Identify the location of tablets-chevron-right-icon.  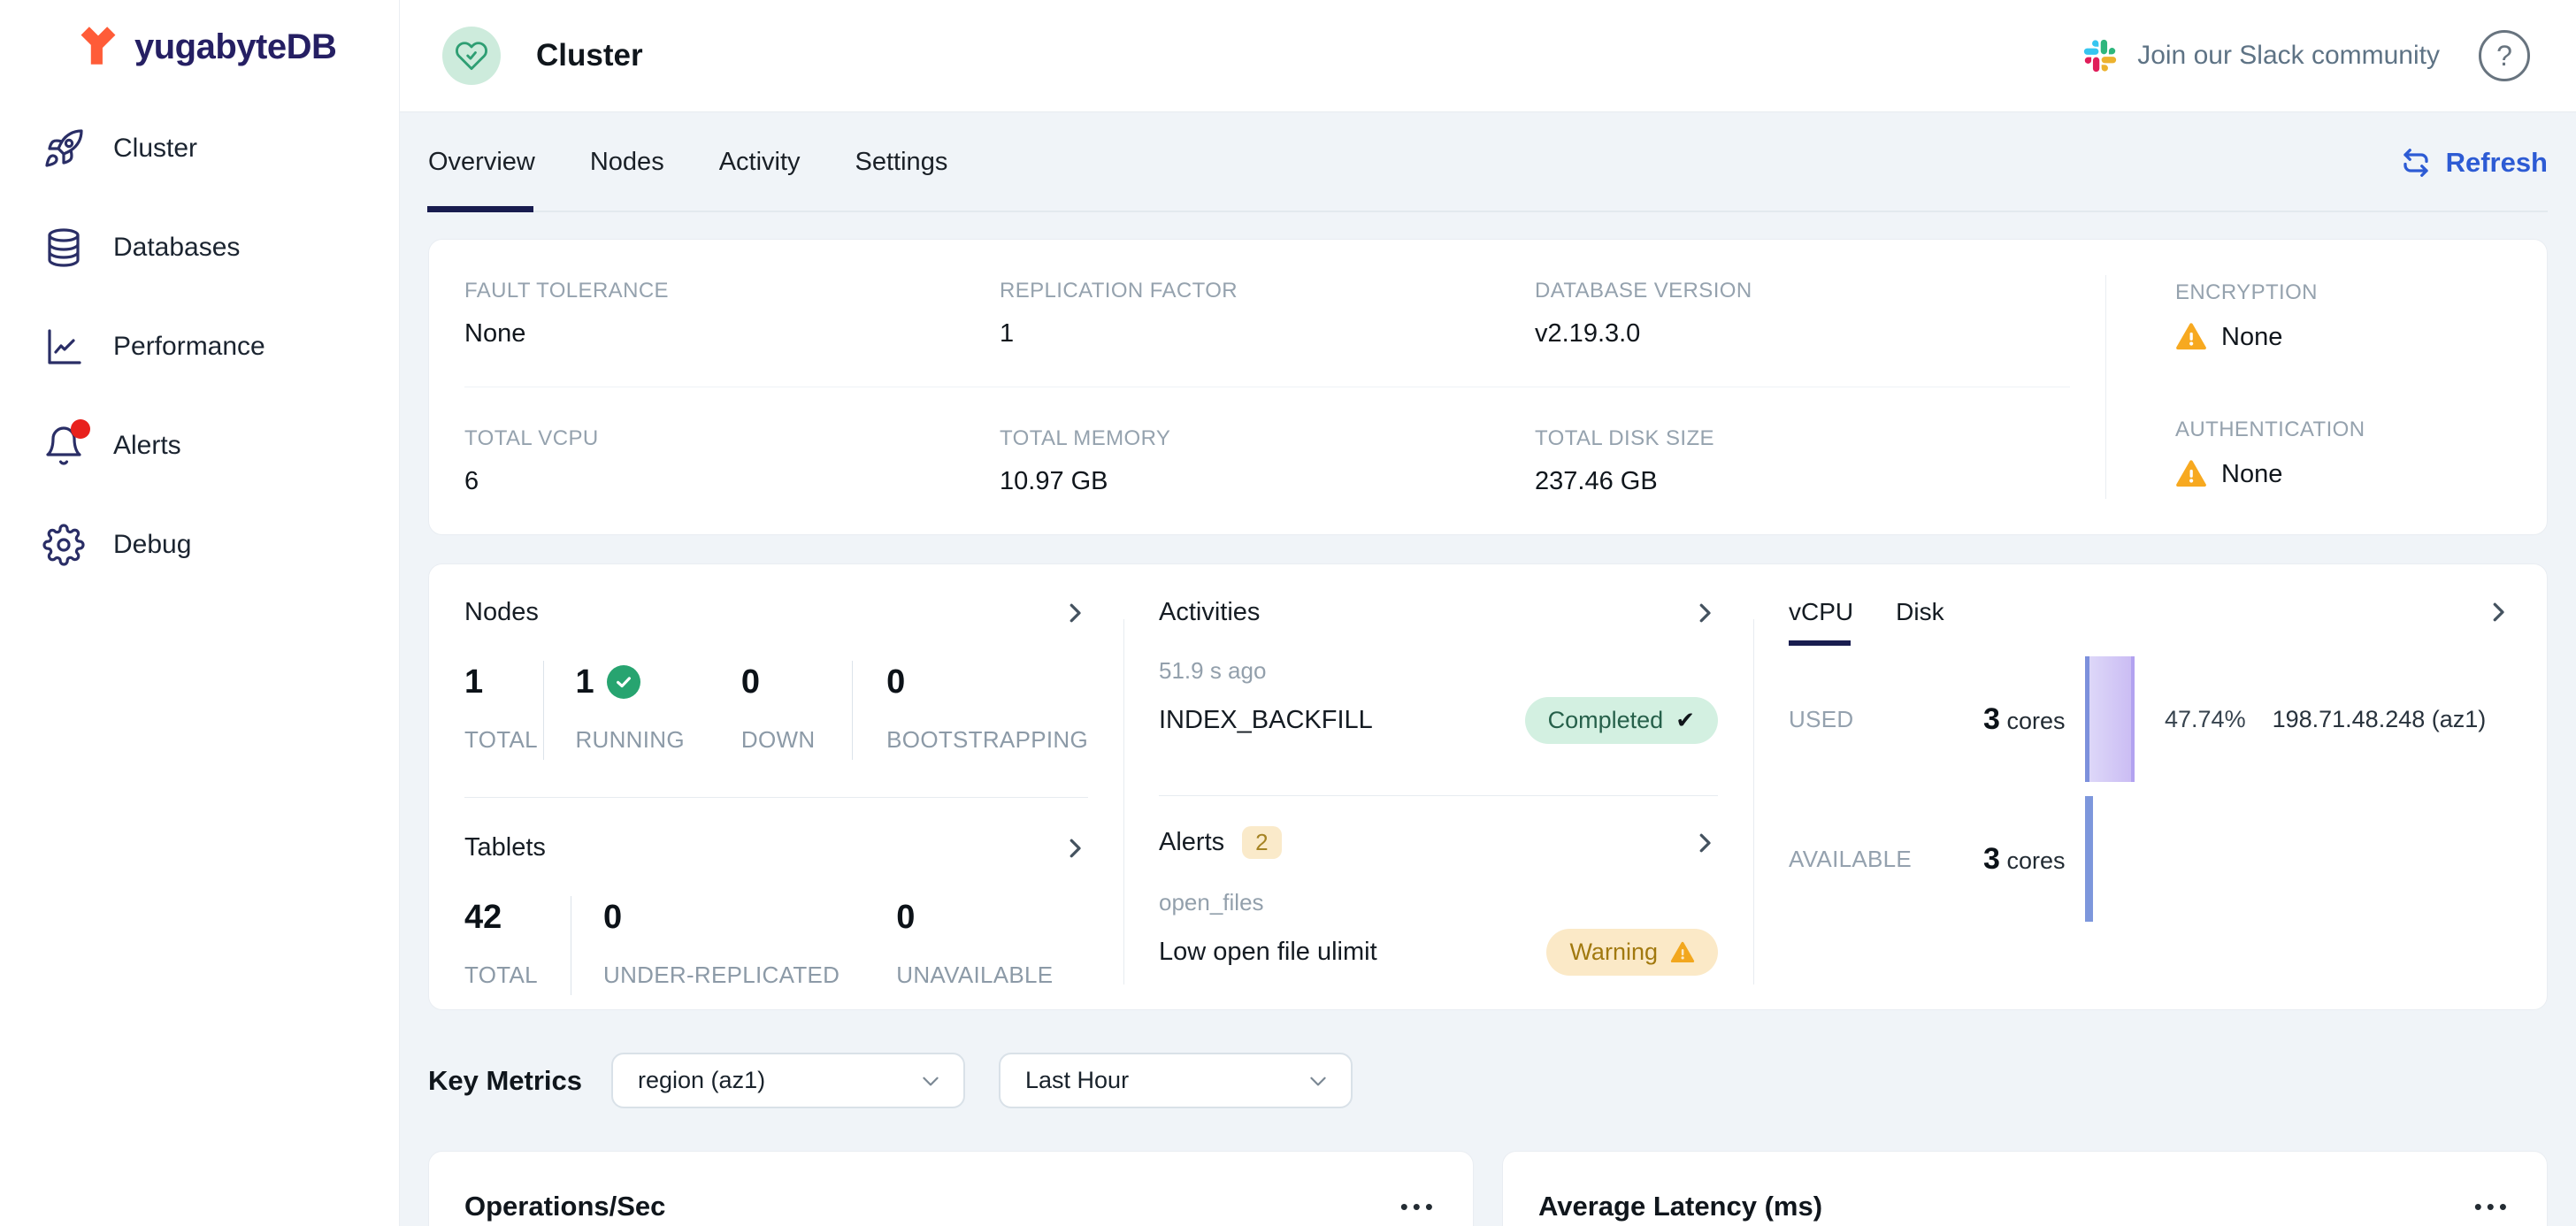
(1075, 848).